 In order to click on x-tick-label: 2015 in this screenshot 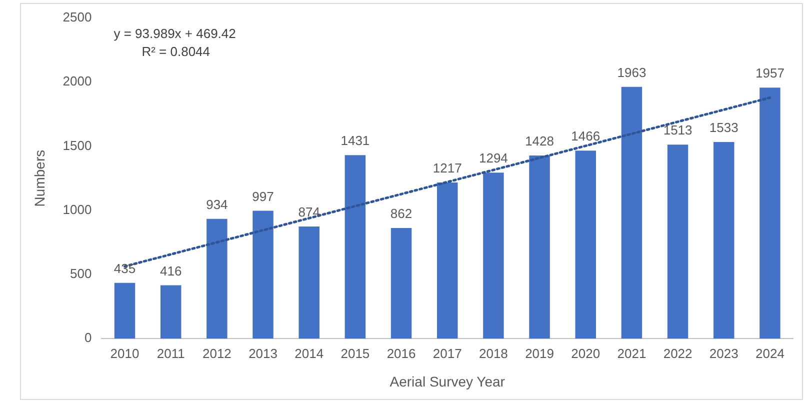, I will do `click(355, 353)`.